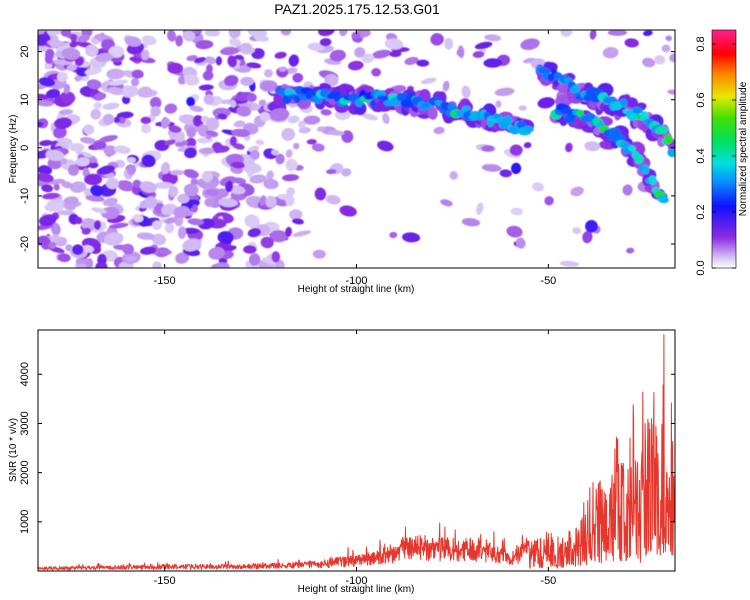 The width and height of the screenshot is (750, 600). Describe the element at coordinates (356, 589) in the screenshot. I see `snr-x-axis-title: Height of straight line (km)` at that location.